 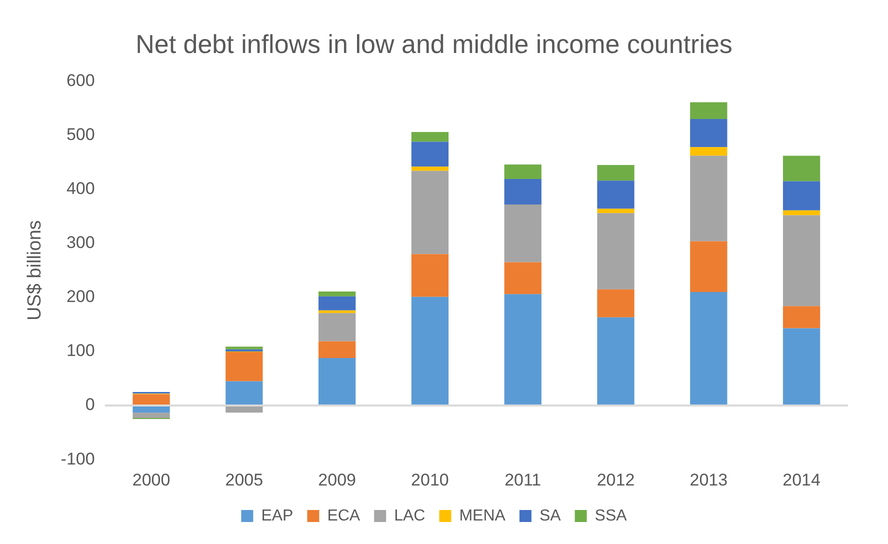 I want to click on x-tick-label: 2000, so click(x=151, y=480).